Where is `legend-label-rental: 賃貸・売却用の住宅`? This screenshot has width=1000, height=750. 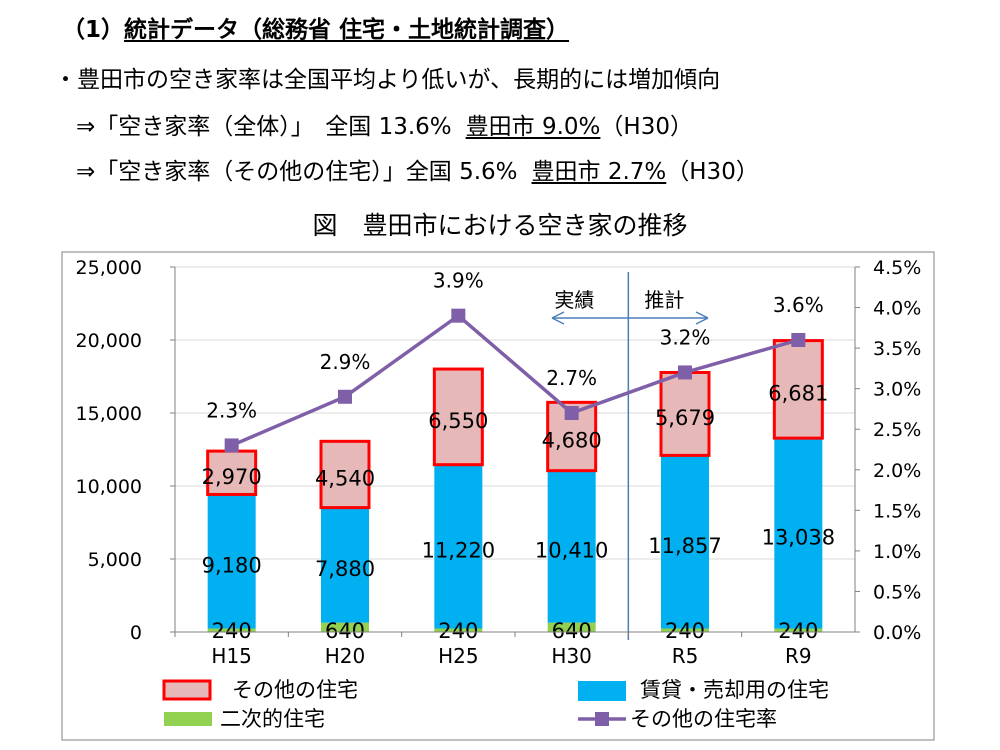
legend-label-rental: 賃貸・売却用の住宅 is located at coordinates (734, 690).